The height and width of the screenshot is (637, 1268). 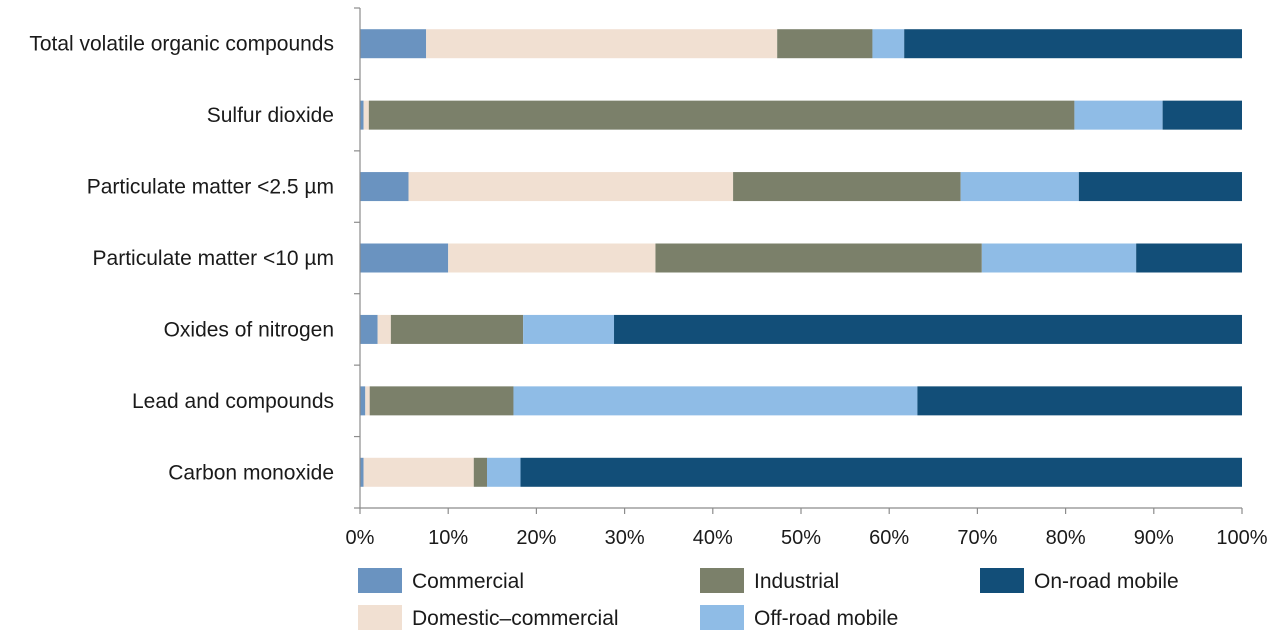 What do you see at coordinates (360, 538) in the screenshot?
I see `x-tick-label: 0%` at bounding box center [360, 538].